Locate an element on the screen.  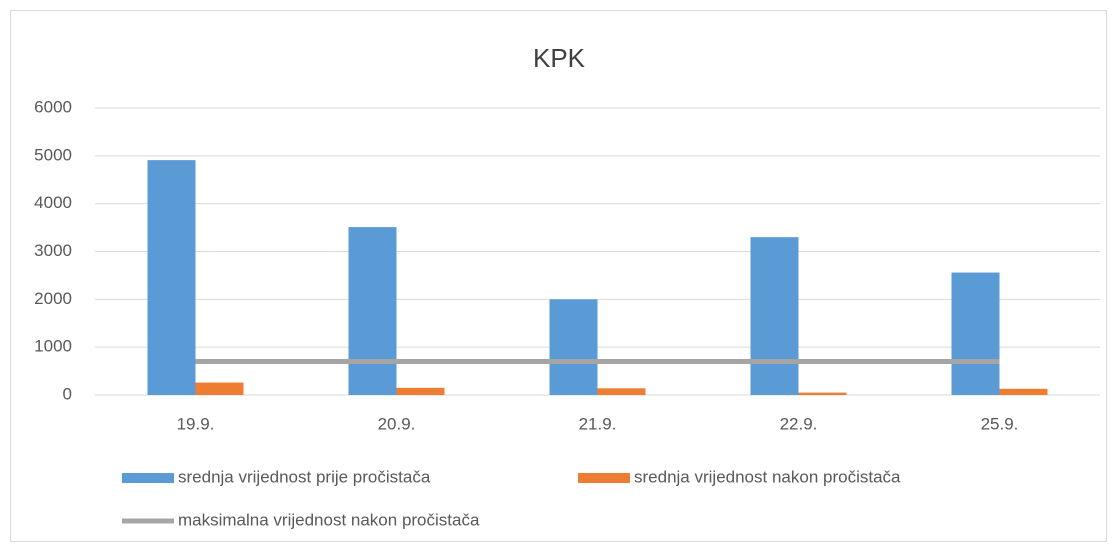
chart-title: KPK is located at coordinates (559, 58).